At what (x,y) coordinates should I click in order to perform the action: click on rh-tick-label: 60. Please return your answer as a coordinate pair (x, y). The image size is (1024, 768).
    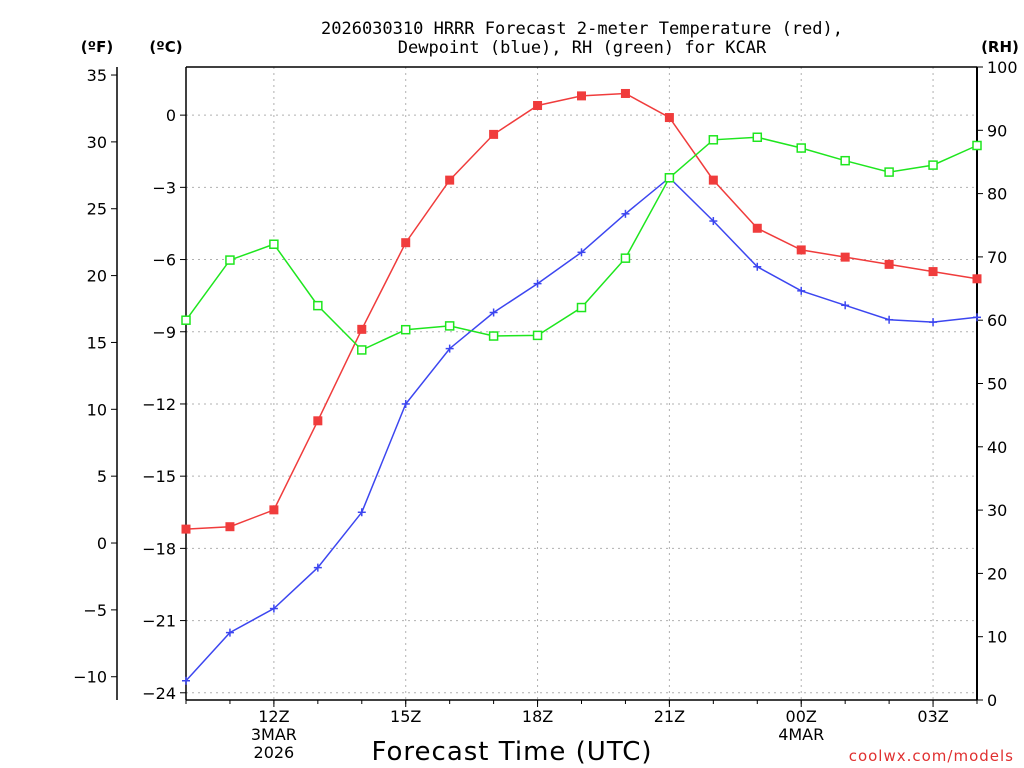
    Looking at the image, I should click on (997, 320).